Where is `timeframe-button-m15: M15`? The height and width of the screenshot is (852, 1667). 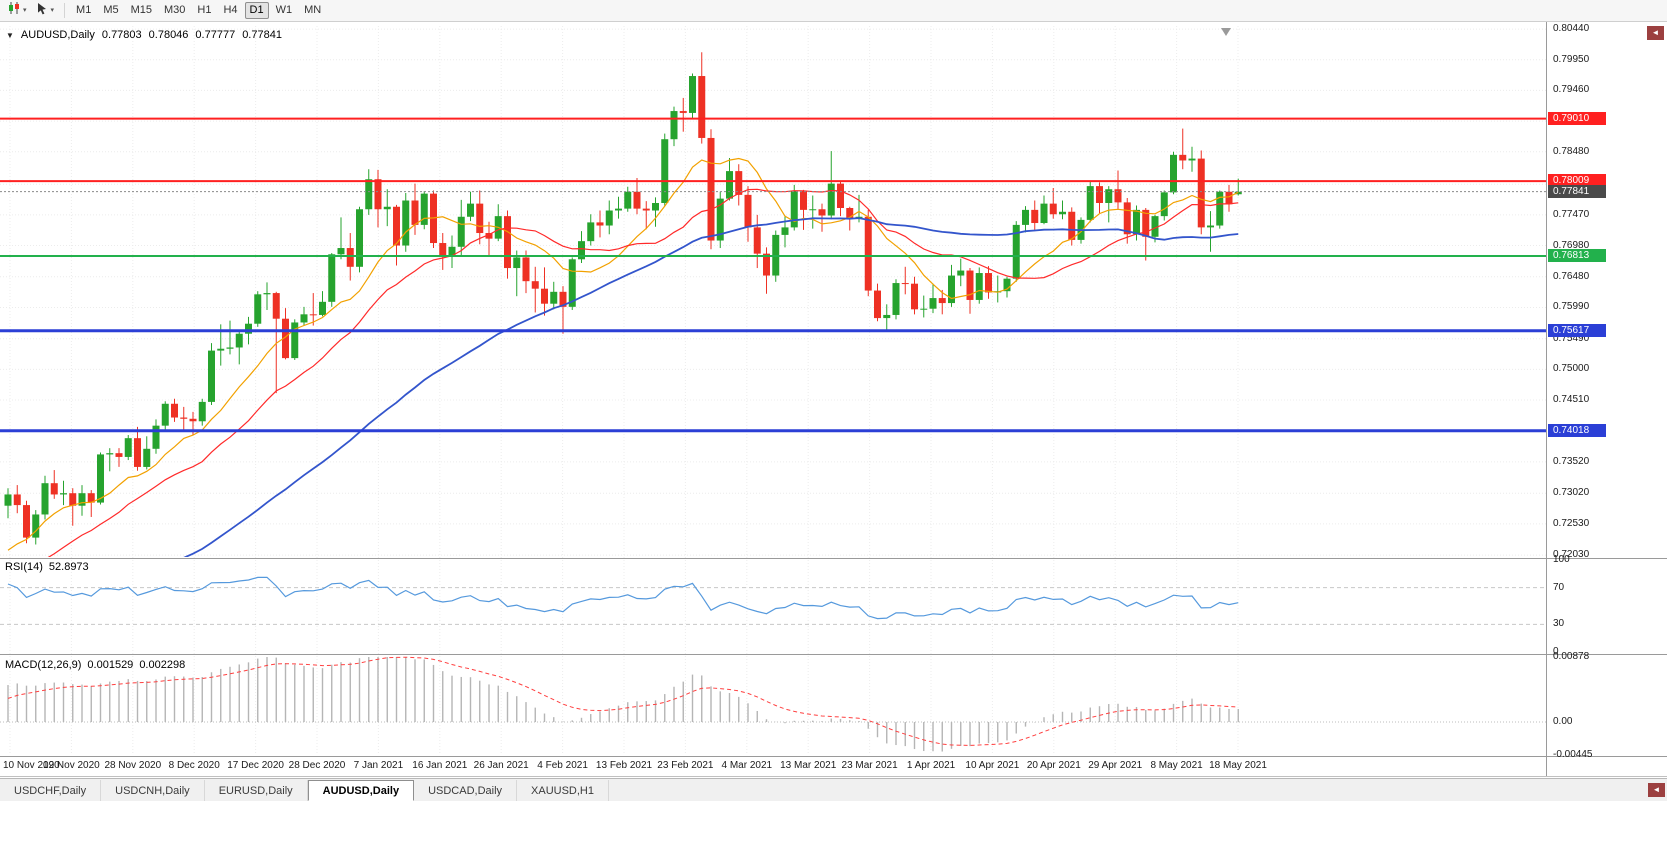
timeframe-button-m15: M15 is located at coordinates (141, 10).